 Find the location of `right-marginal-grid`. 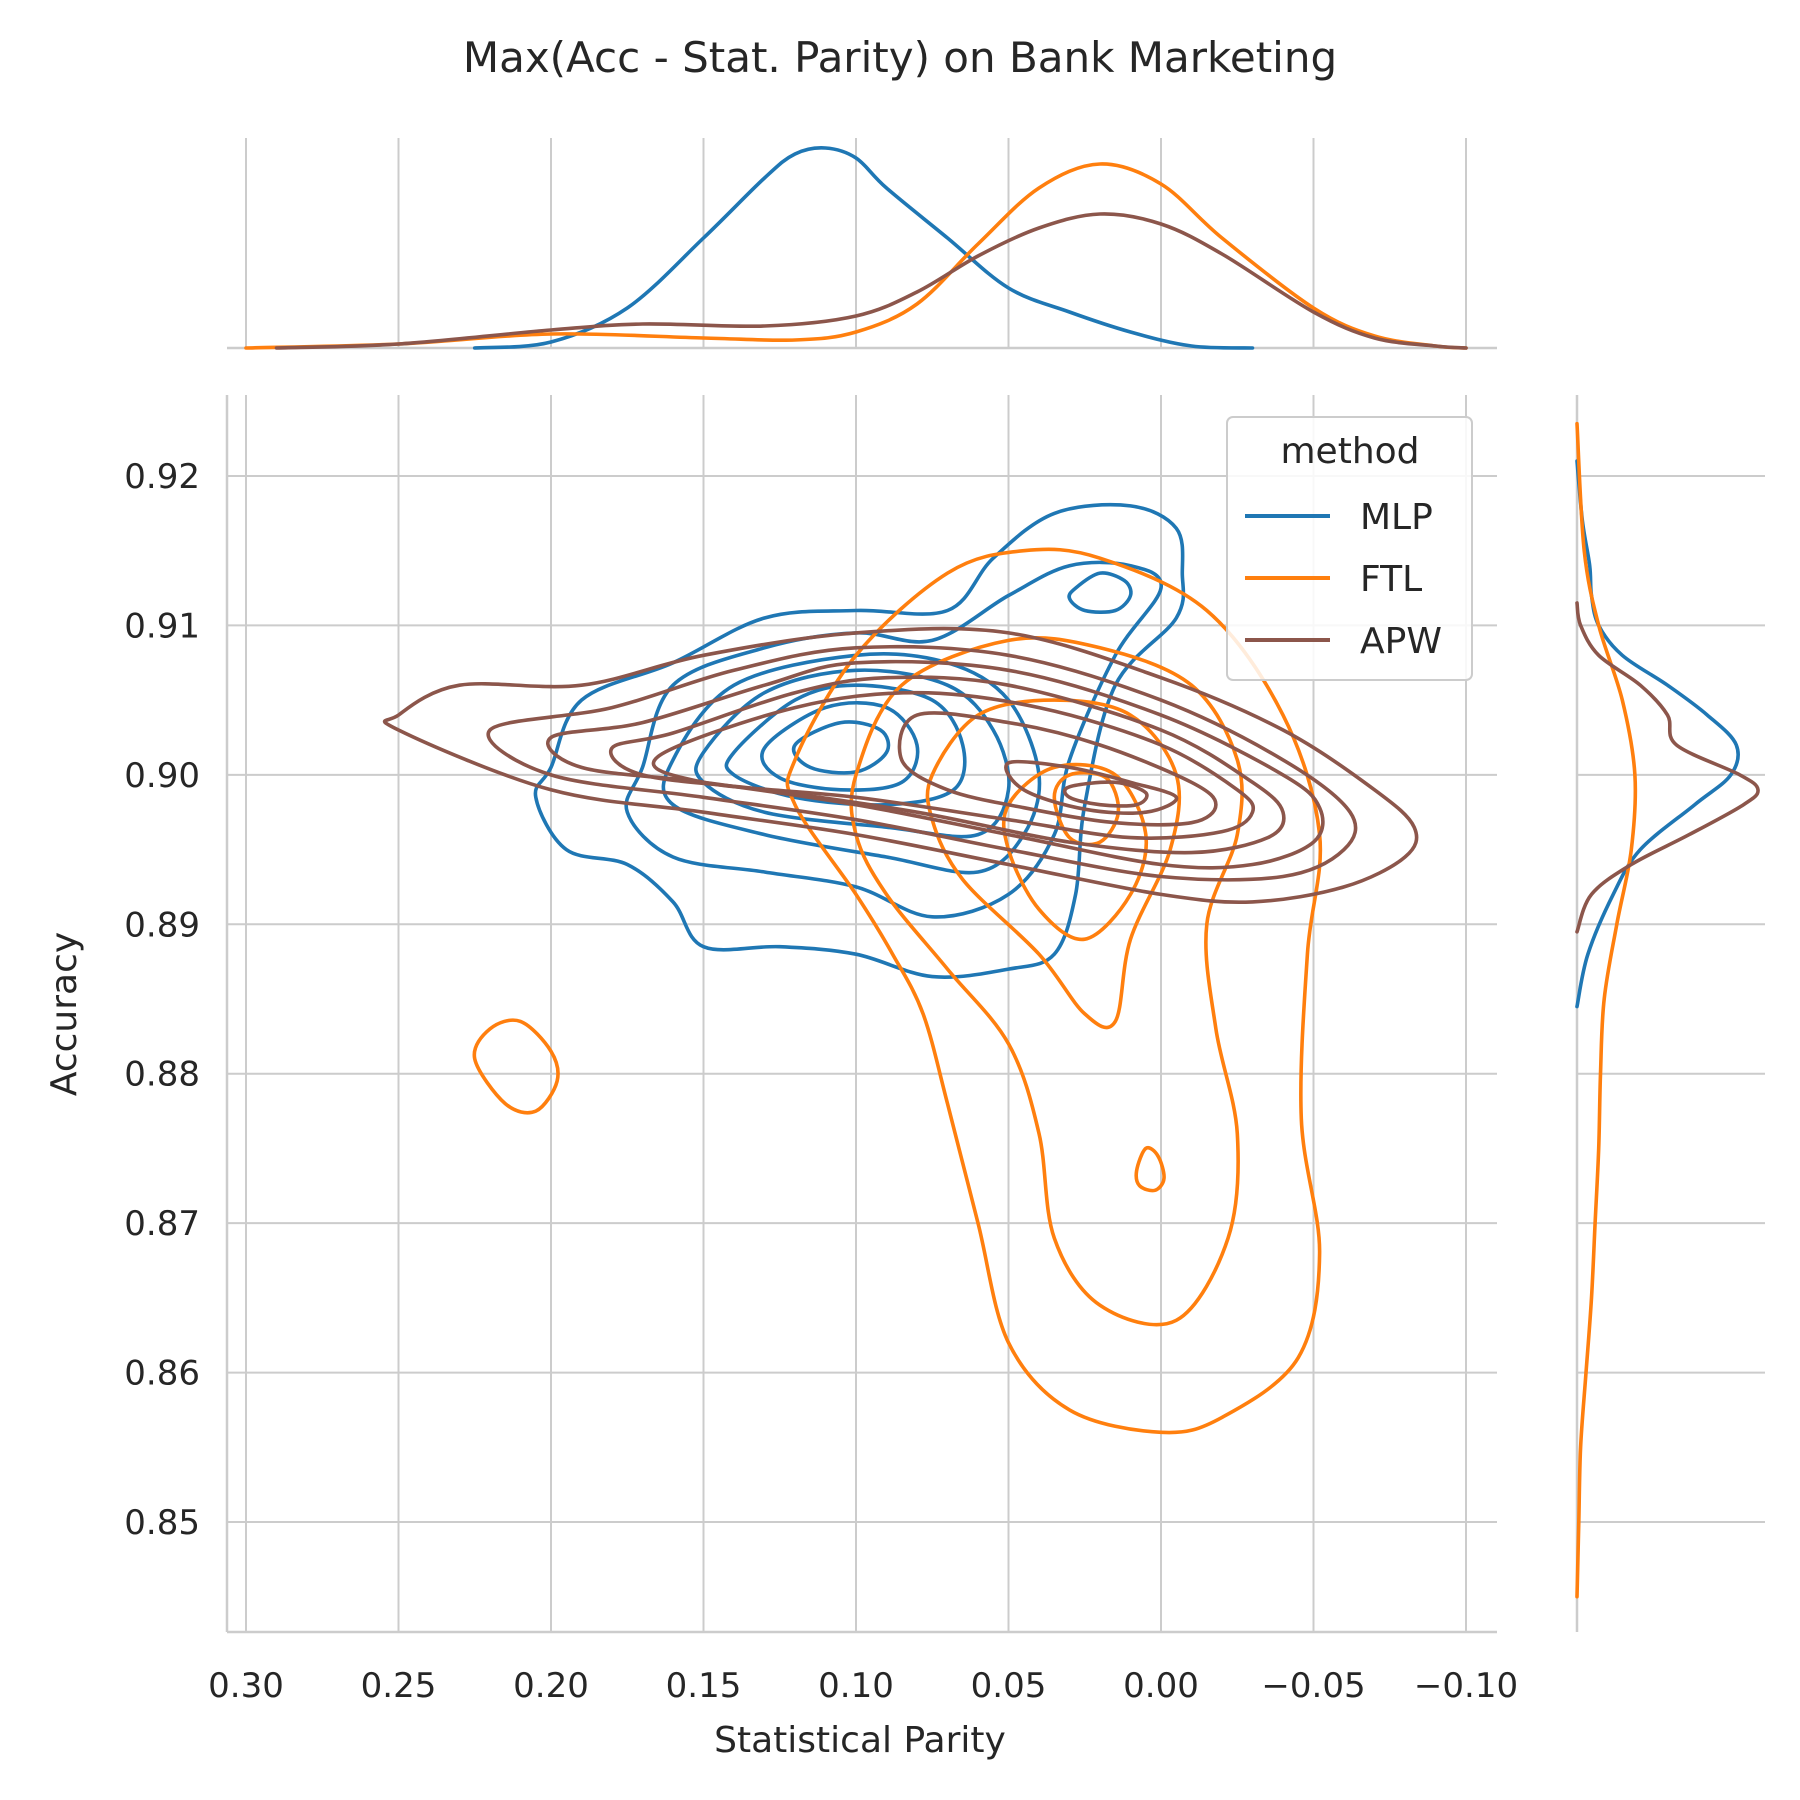

right-marginal-grid is located at coordinates (1671, 999).